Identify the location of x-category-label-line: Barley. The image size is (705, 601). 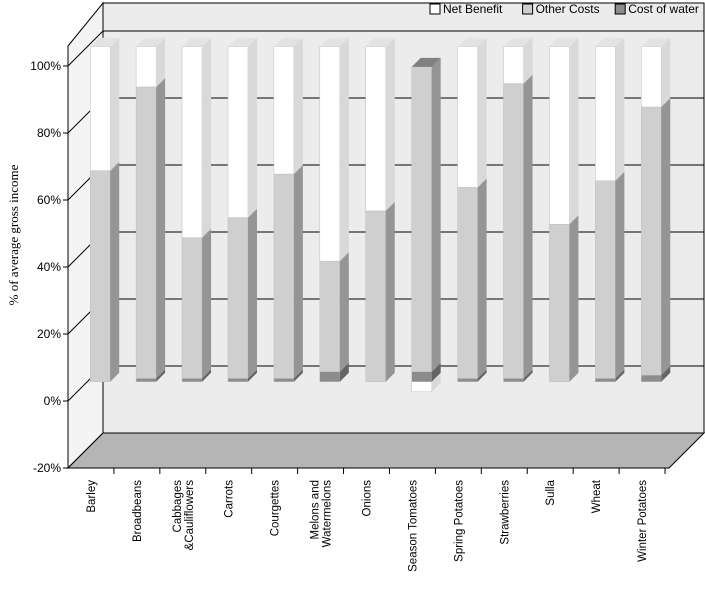
(92, 496).